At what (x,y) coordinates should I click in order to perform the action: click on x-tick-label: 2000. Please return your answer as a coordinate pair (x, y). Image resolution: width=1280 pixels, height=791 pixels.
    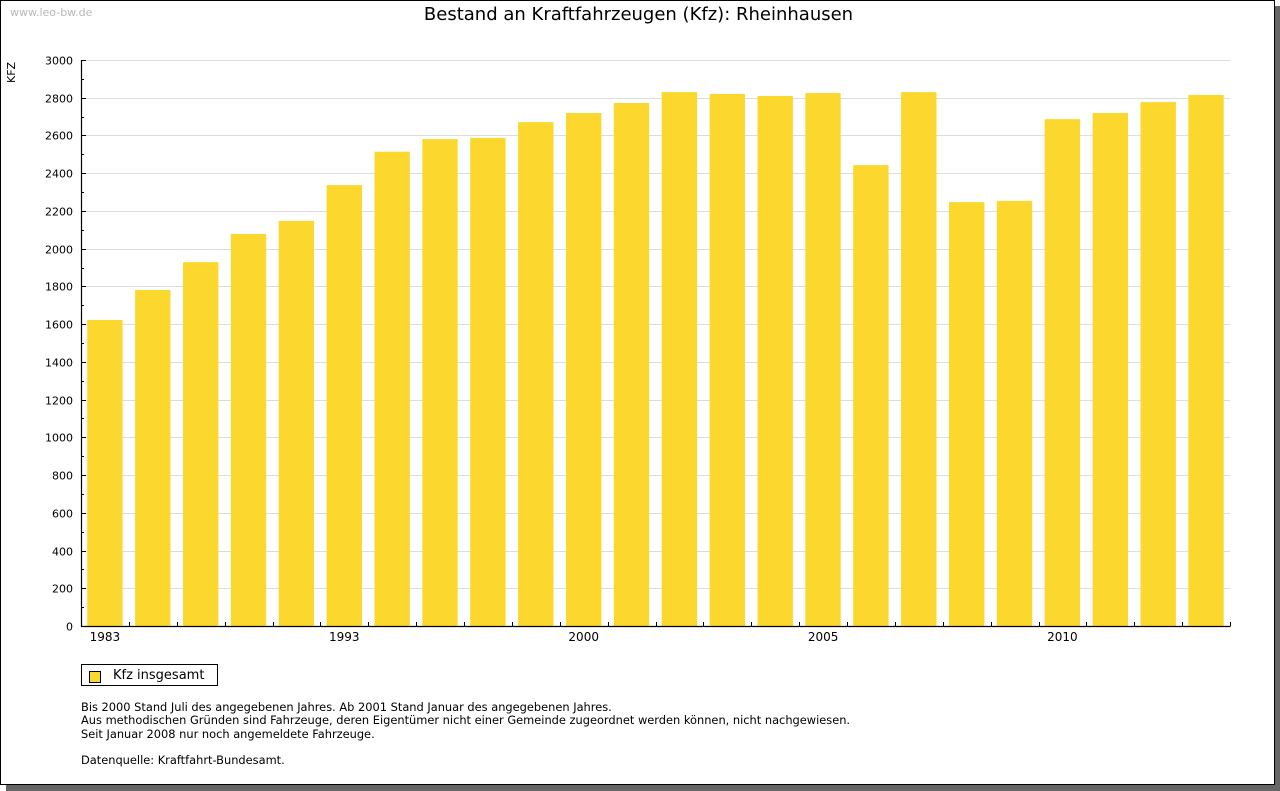
    Looking at the image, I should click on (583, 637).